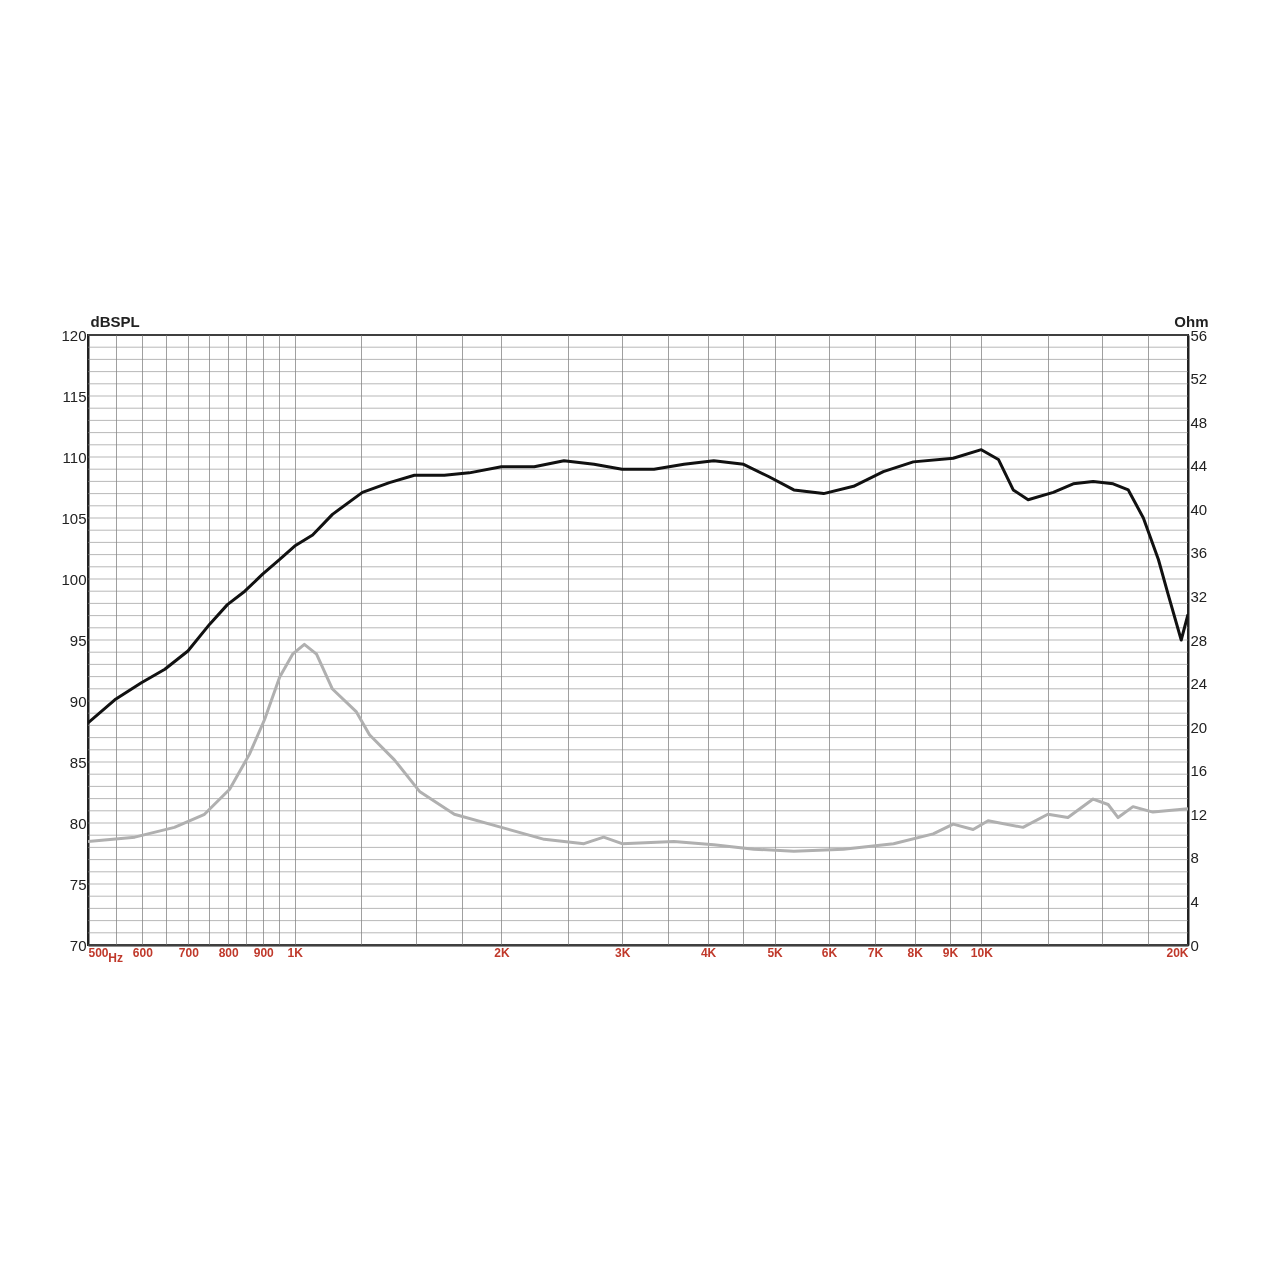  What do you see at coordinates (78, 884) in the screenshot?
I see `y-tick-label: 75` at bounding box center [78, 884].